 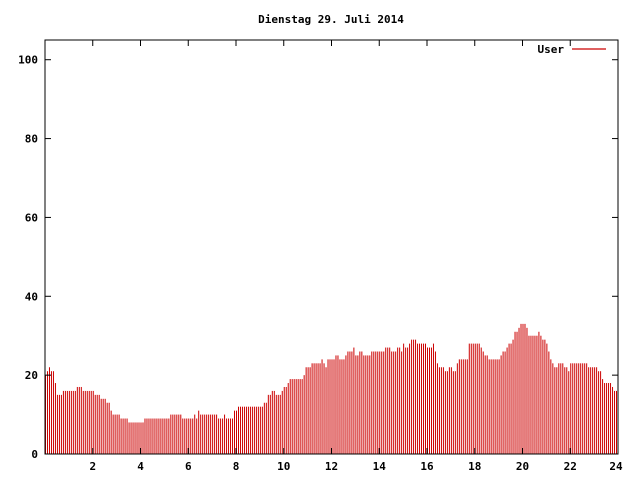 I want to click on legend: User, so click(x=572, y=49).